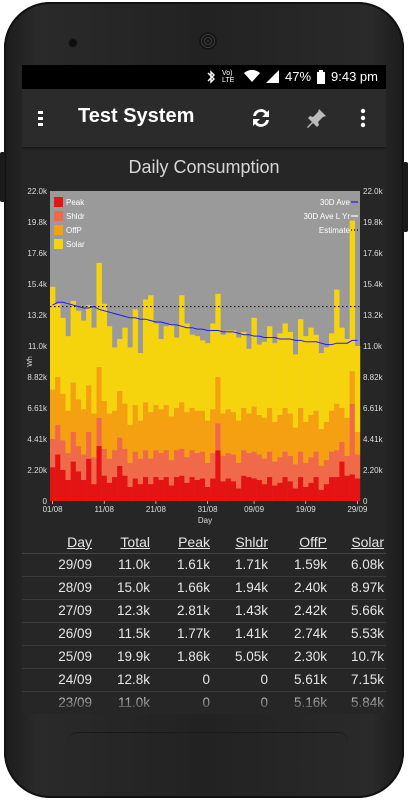  What do you see at coordinates (135, 542) in the screenshot?
I see `column-header-label: Total` at bounding box center [135, 542].